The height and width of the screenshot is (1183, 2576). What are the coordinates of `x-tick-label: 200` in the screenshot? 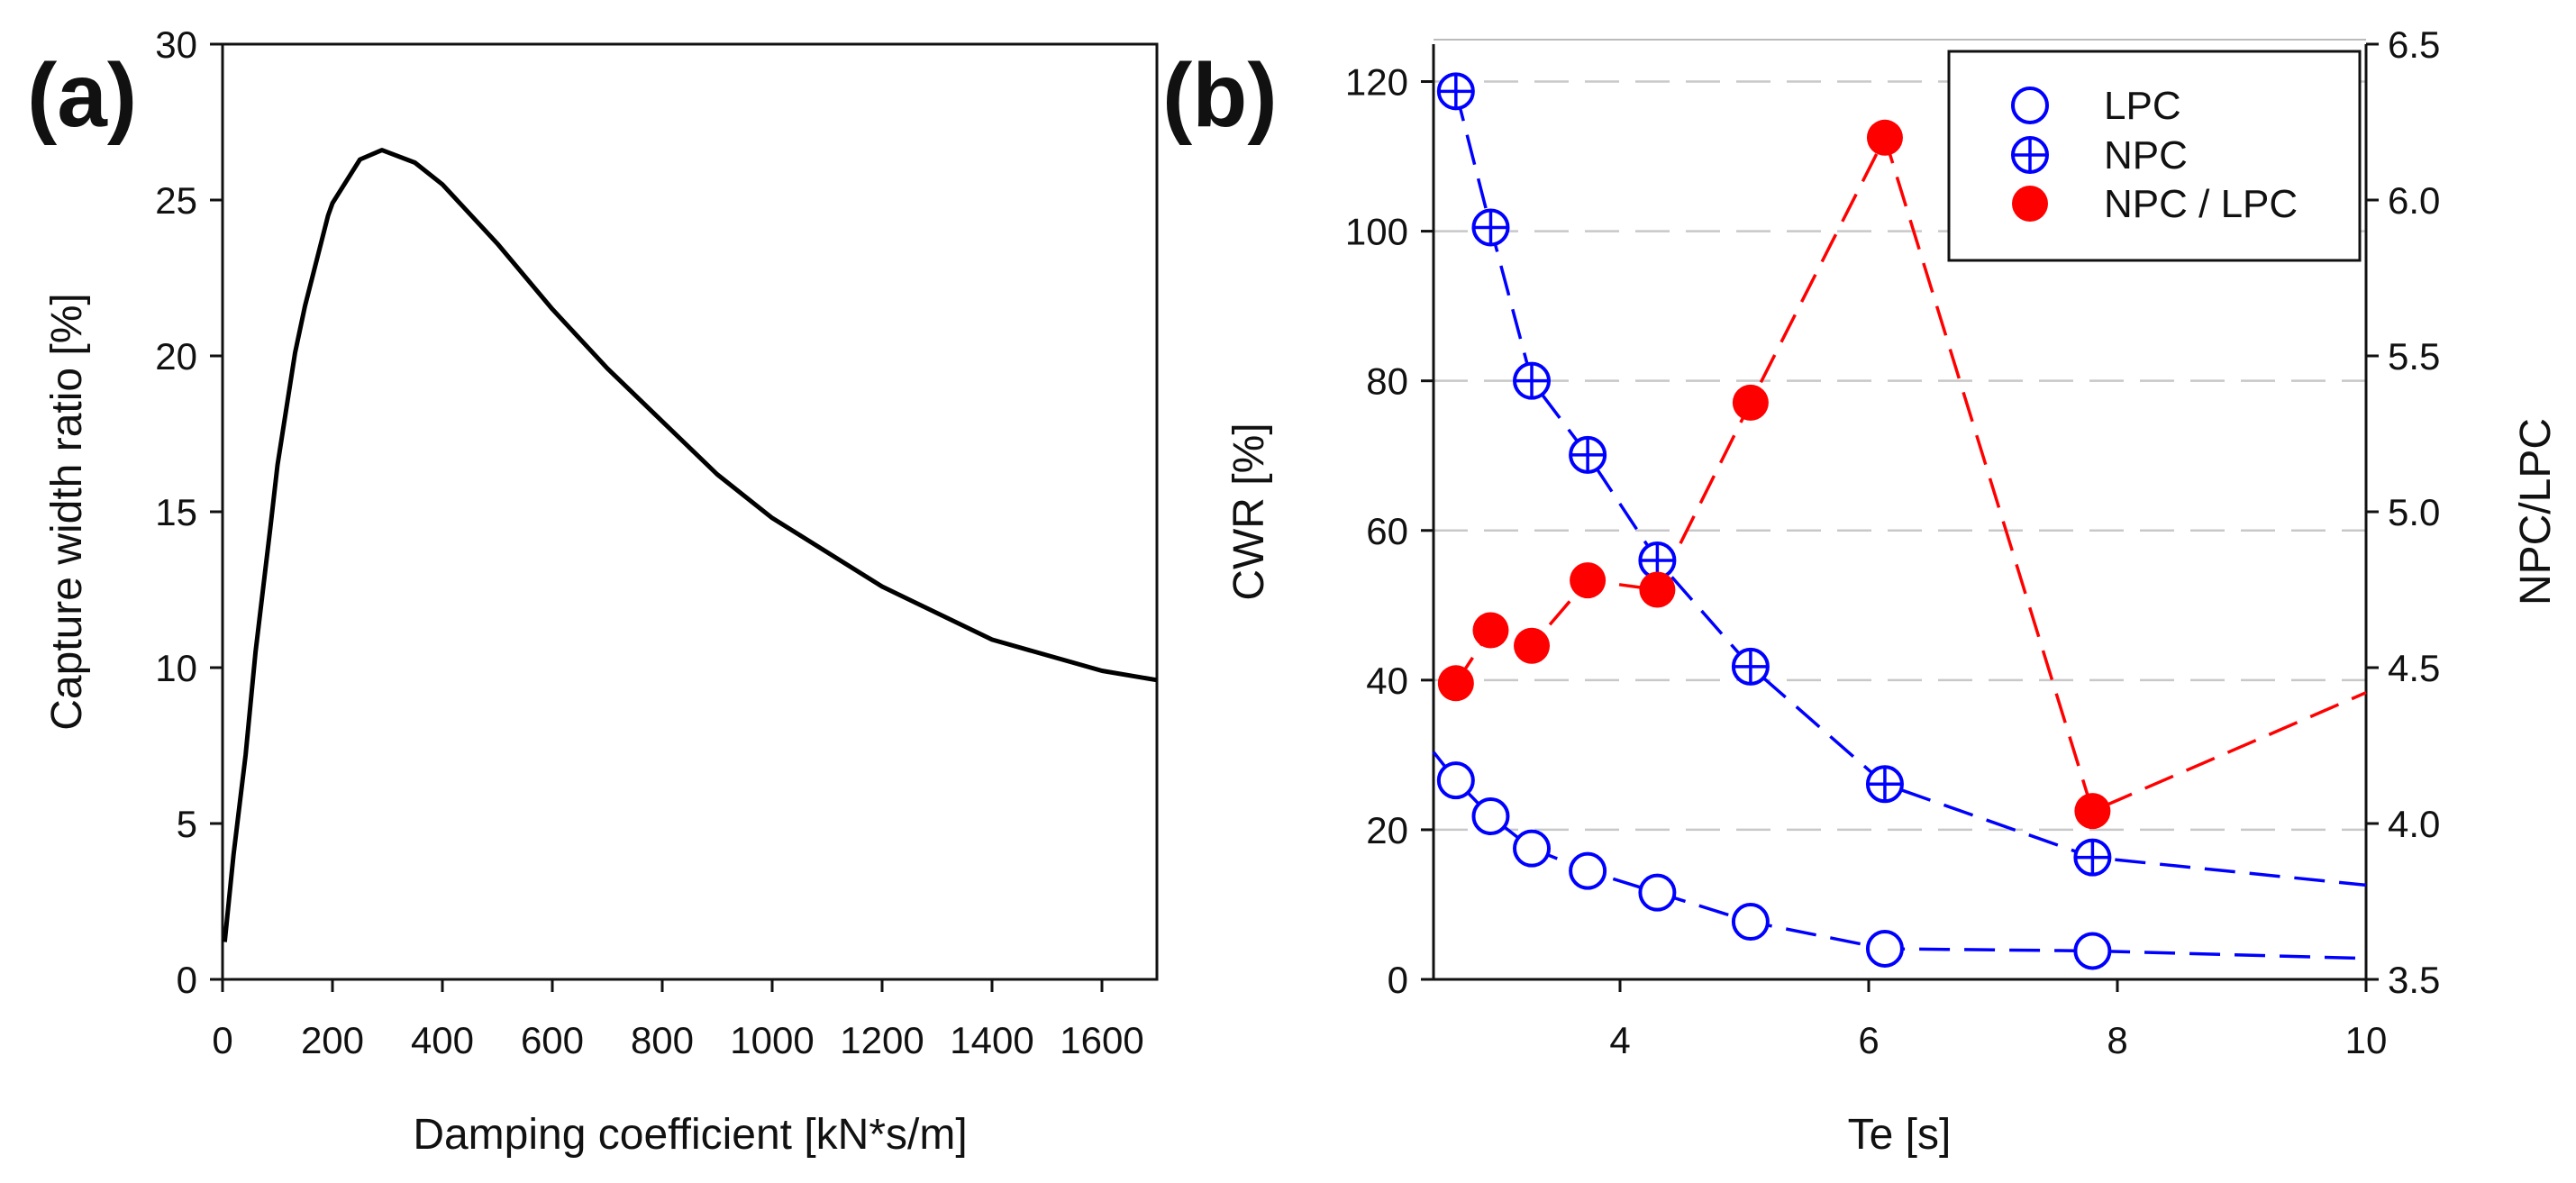 It's located at (332, 1040).